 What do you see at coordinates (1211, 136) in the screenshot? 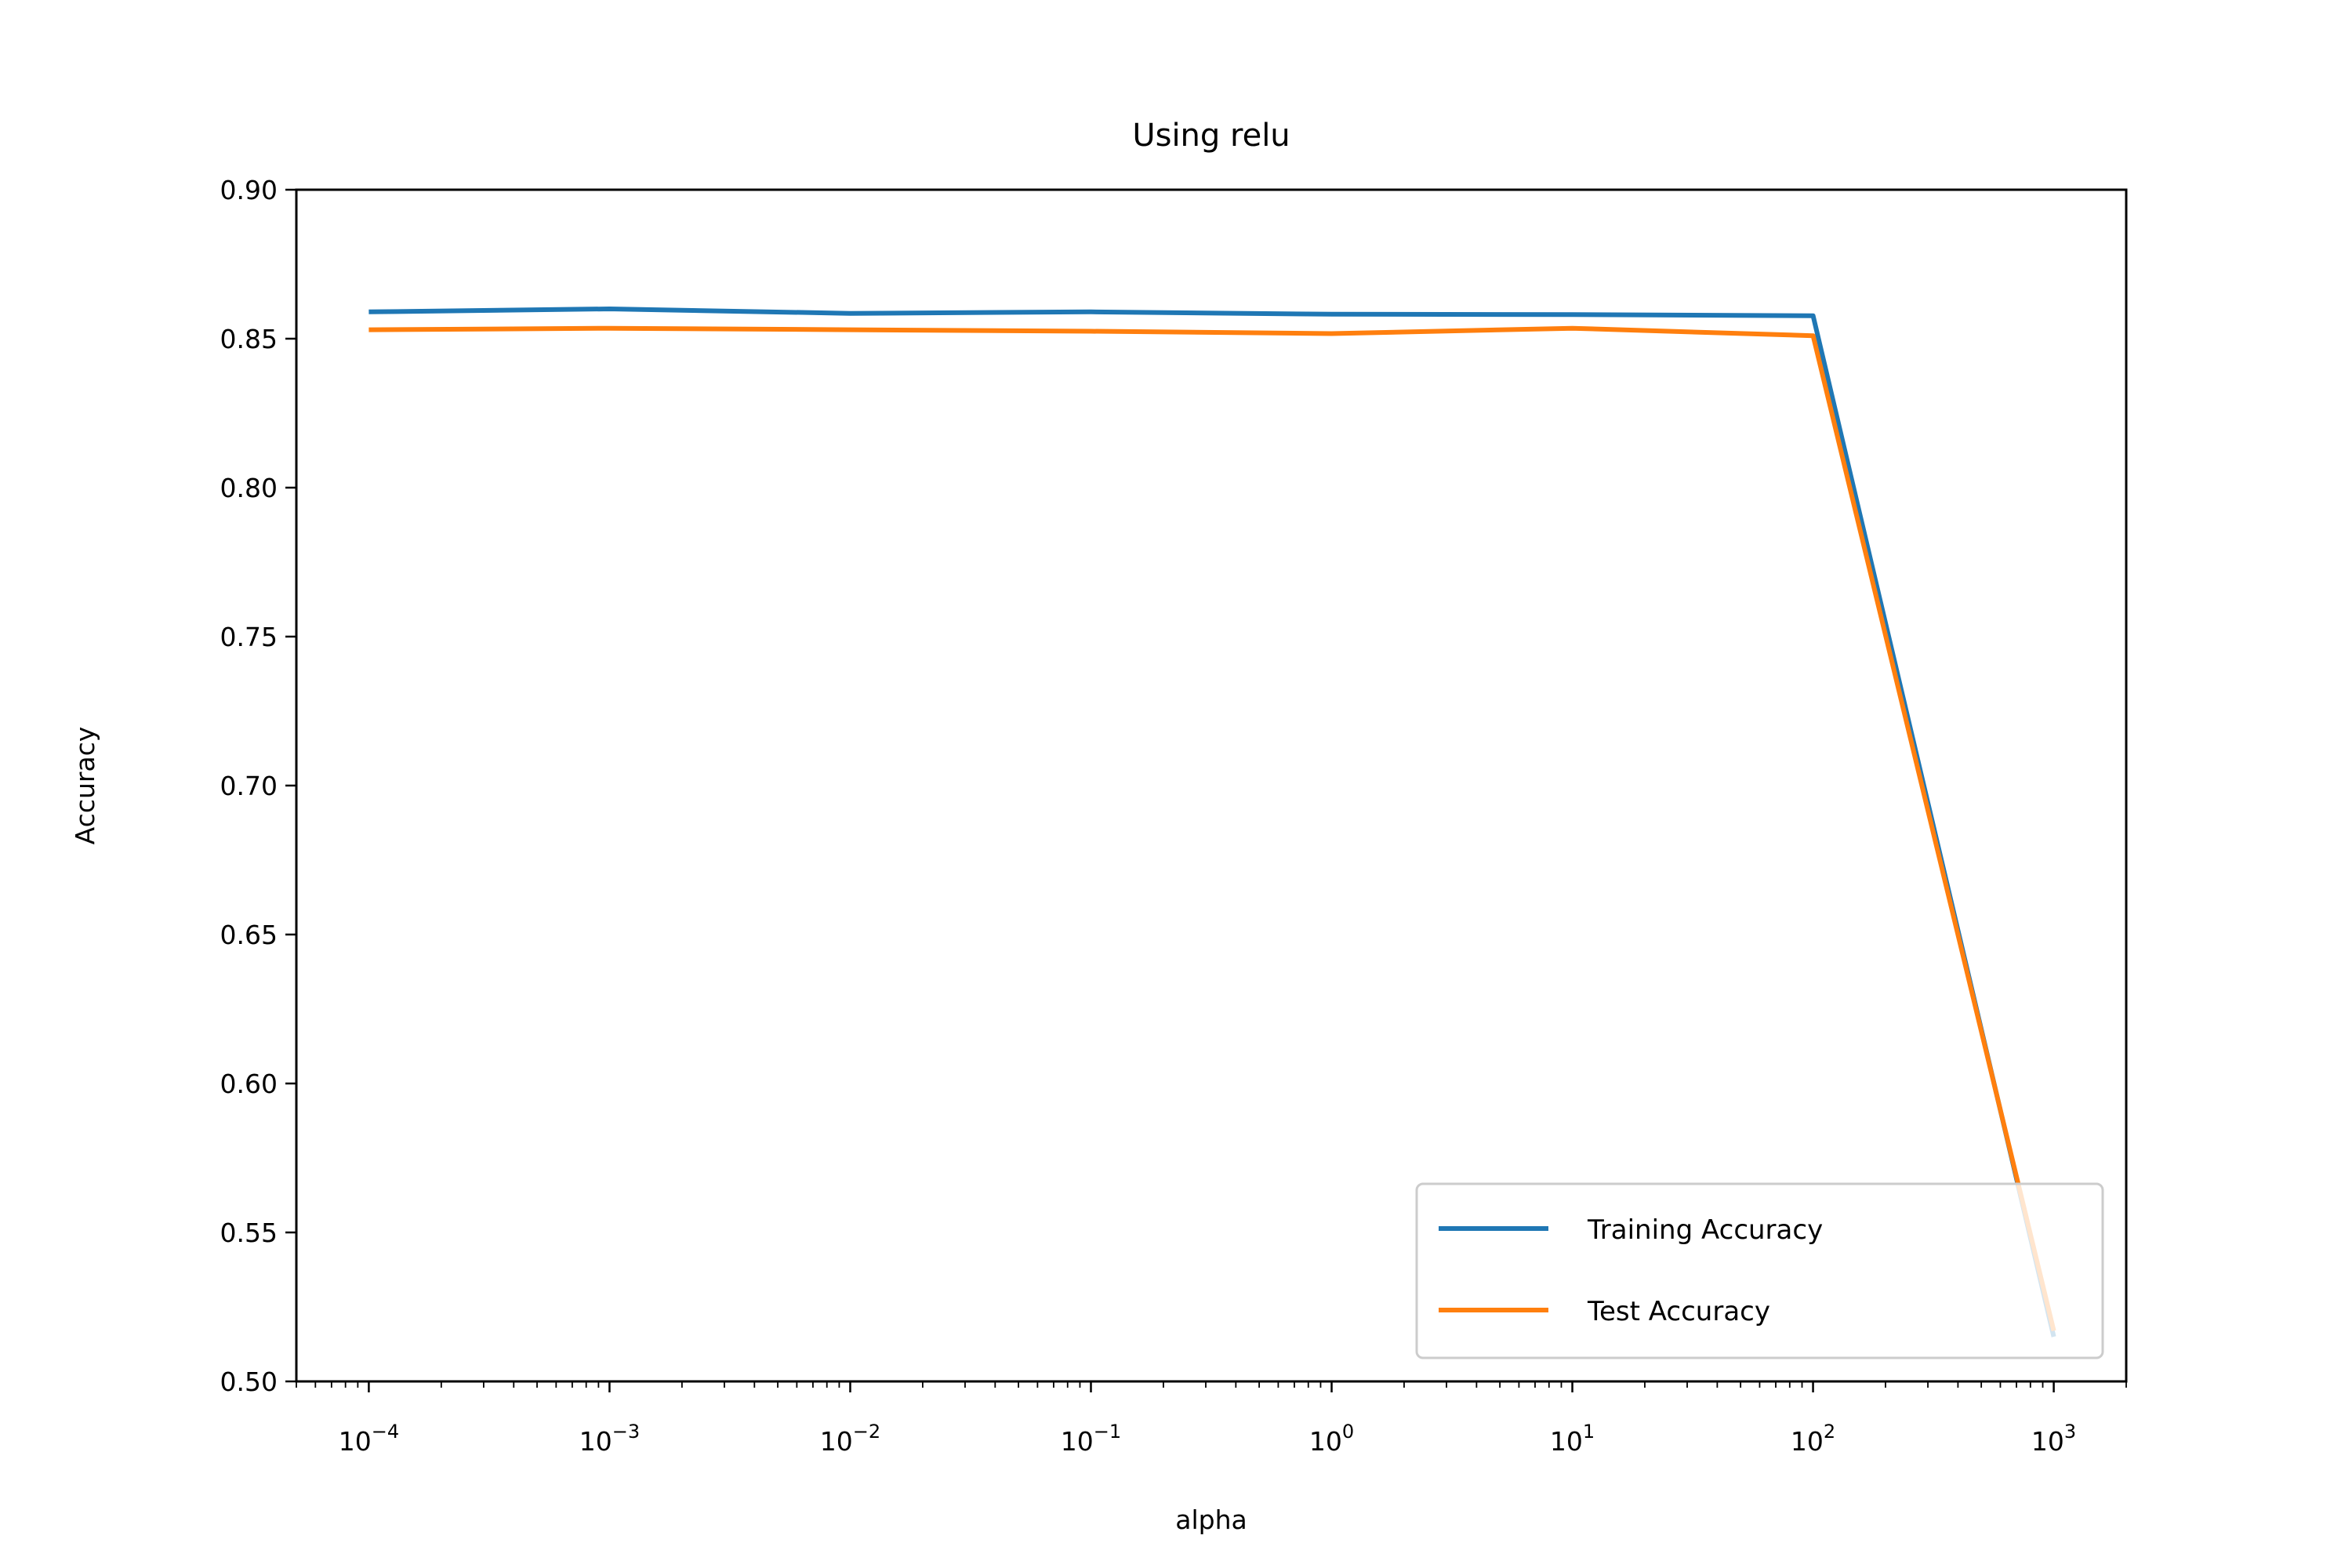
I see `chart-title: Using relu` at bounding box center [1211, 136].